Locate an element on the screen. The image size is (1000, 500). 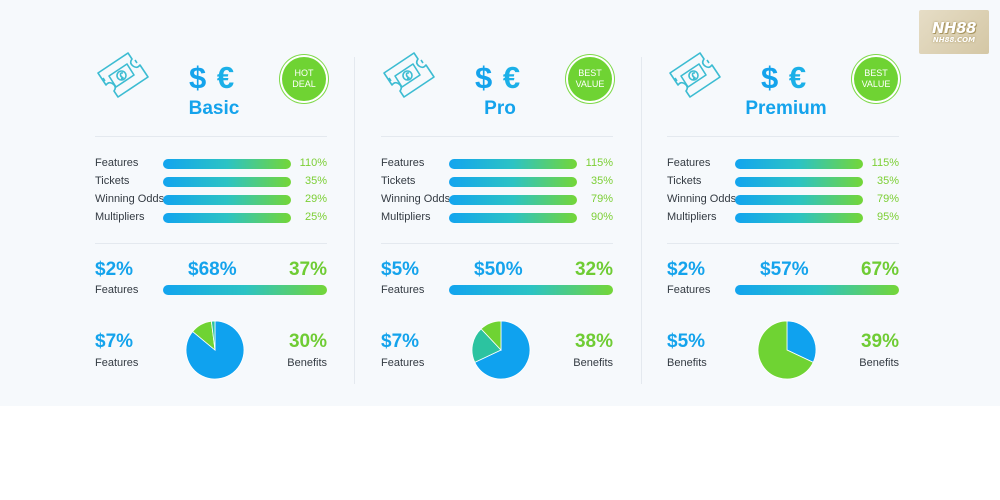
brand-logo-domain: NH88.COM is located at coordinates (954, 40).